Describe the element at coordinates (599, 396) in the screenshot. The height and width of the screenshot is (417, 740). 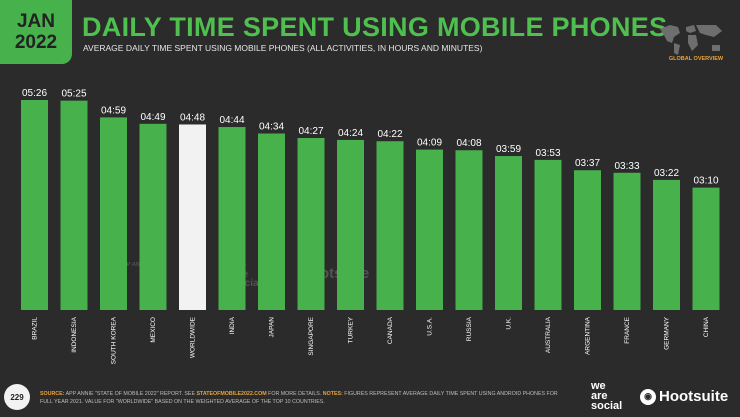
I see `brand-are: are` at that location.